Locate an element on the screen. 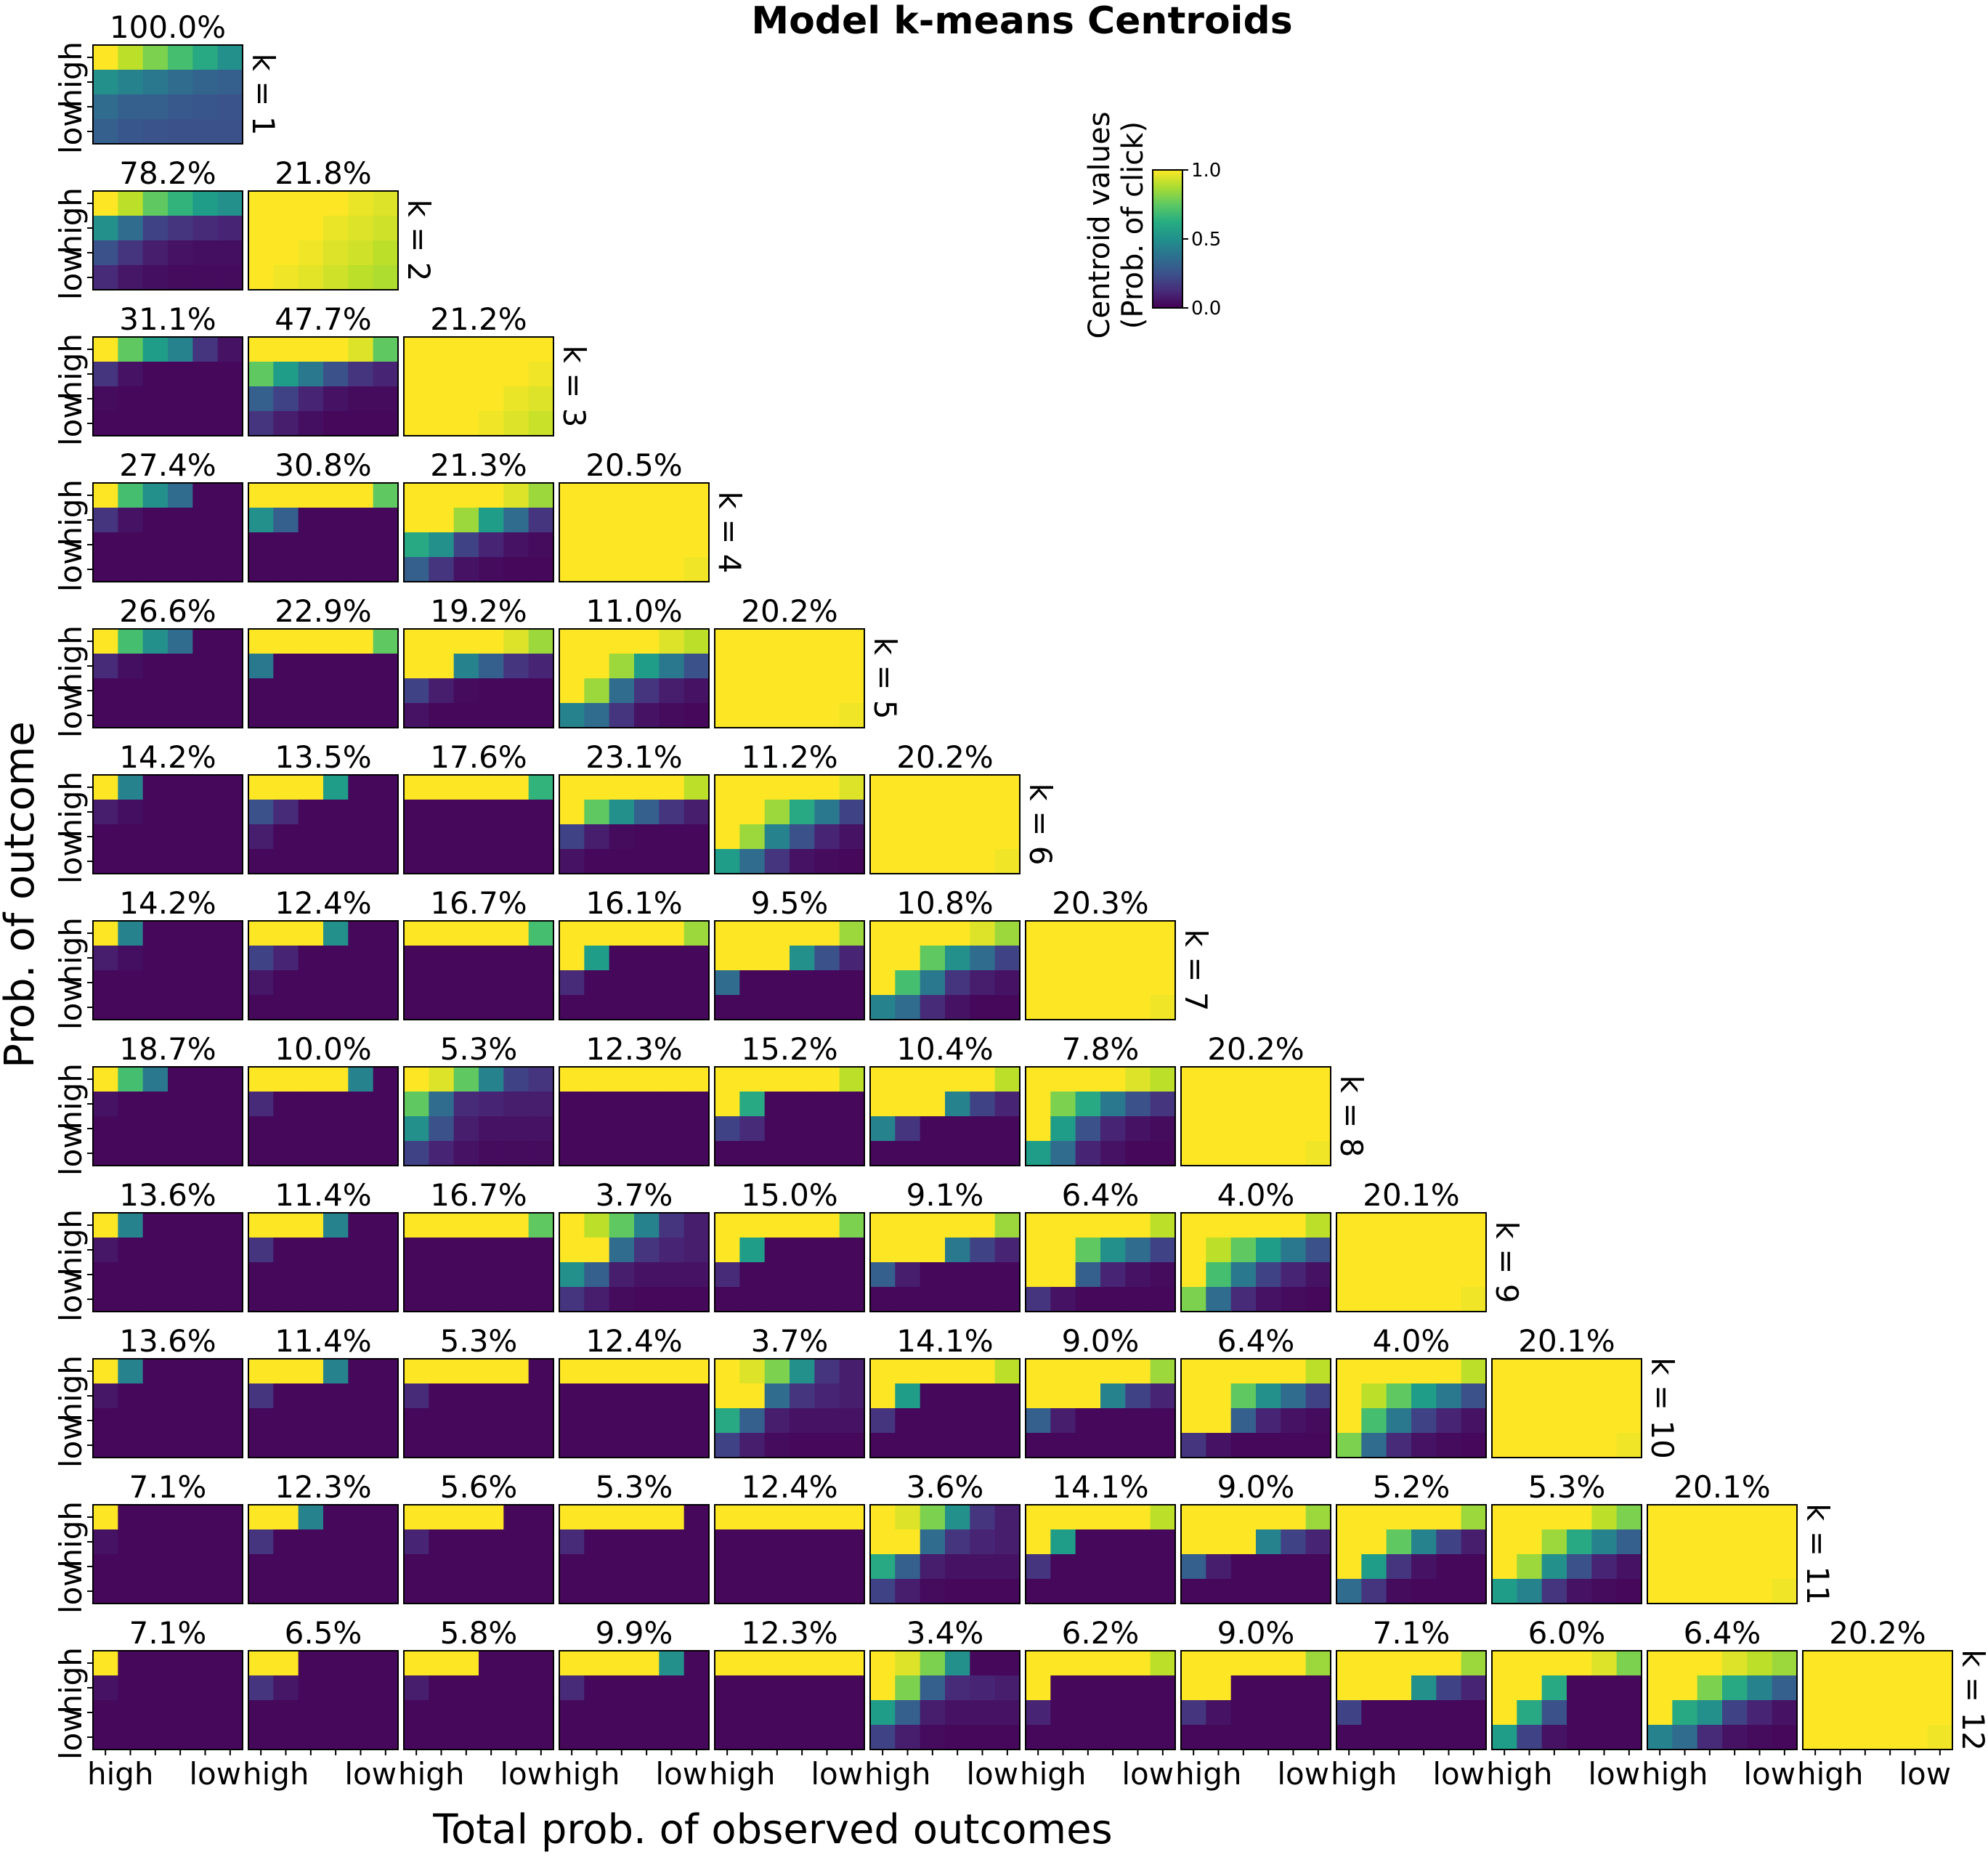 The width and height of the screenshot is (1988, 1857). cluster-percent-label: 19.2% is located at coordinates (478, 611).